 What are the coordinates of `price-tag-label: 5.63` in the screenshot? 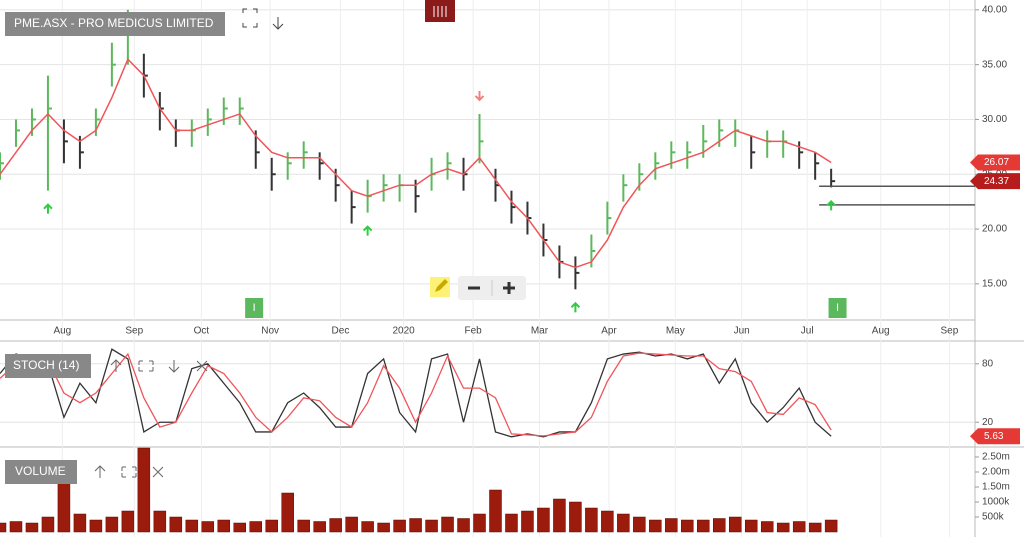 It's located at (994, 436).